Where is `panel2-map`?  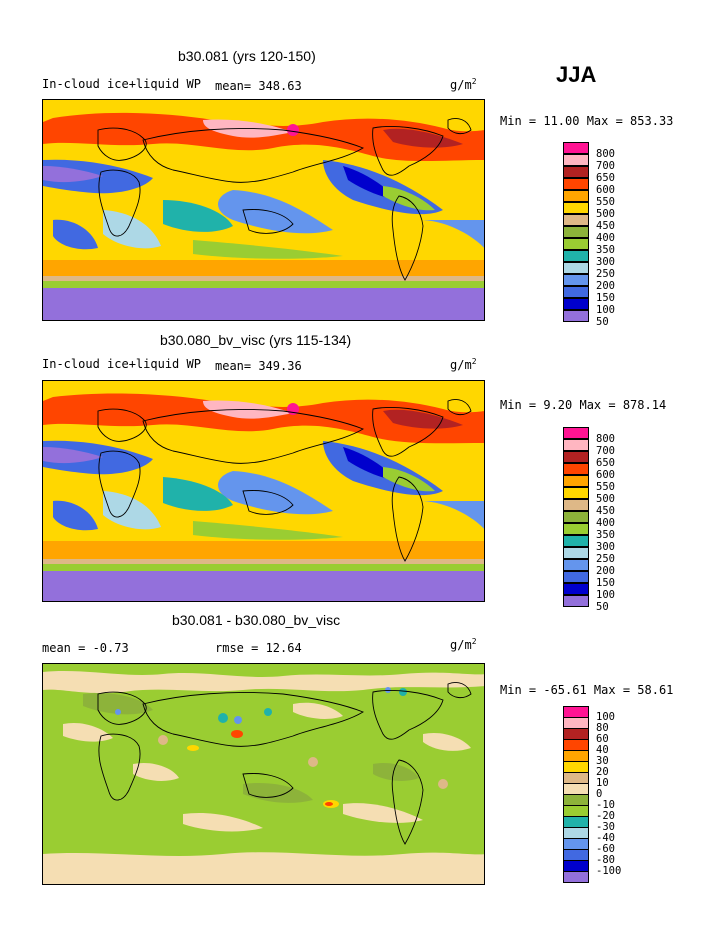 panel2-map is located at coordinates (263, 491).